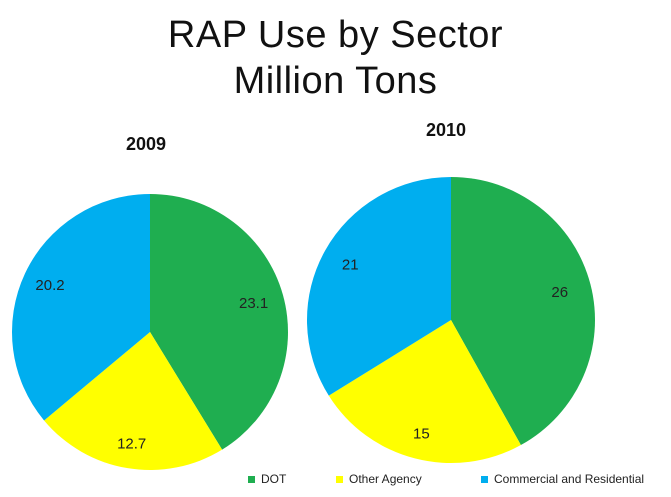 This screenshot has height=497, width=671. What do you see at coordinates (251, 479) in the screenshot?
I see `legend-swatch-dot` at bounding box center [251, 479].